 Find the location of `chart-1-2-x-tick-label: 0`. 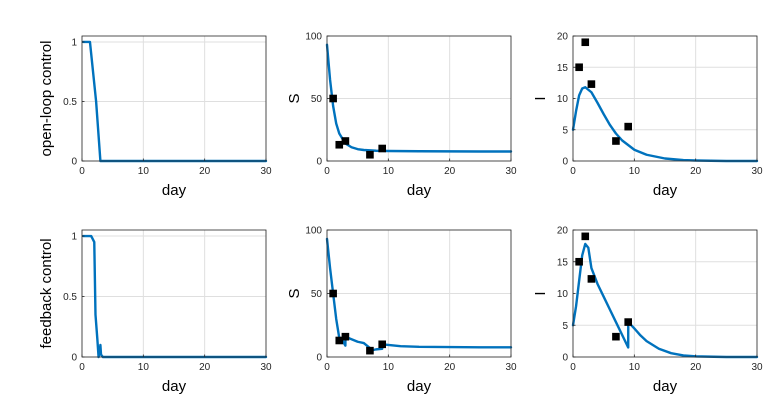

chart-1-2-x-tick-label: 0 is located at coordinates (573, 367).